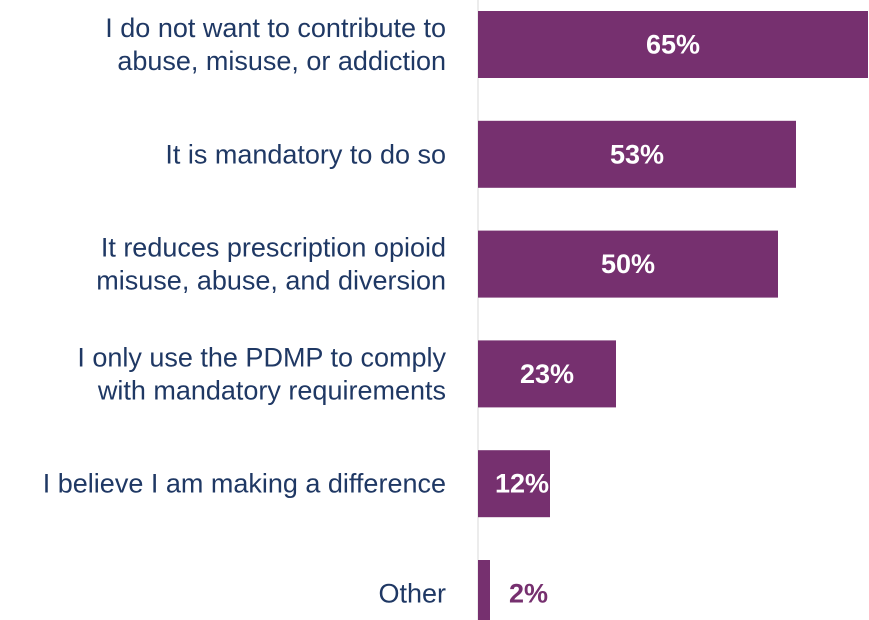 The height and width of the screenshot is (620, 869). I want to click on category-label: Other, so click(412, 594).